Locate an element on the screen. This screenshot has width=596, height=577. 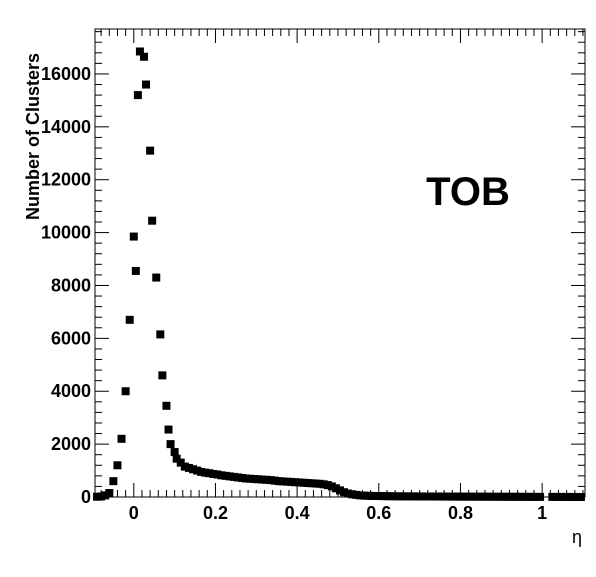
x-tick-label: 1 is located at coordinates (542, 513).